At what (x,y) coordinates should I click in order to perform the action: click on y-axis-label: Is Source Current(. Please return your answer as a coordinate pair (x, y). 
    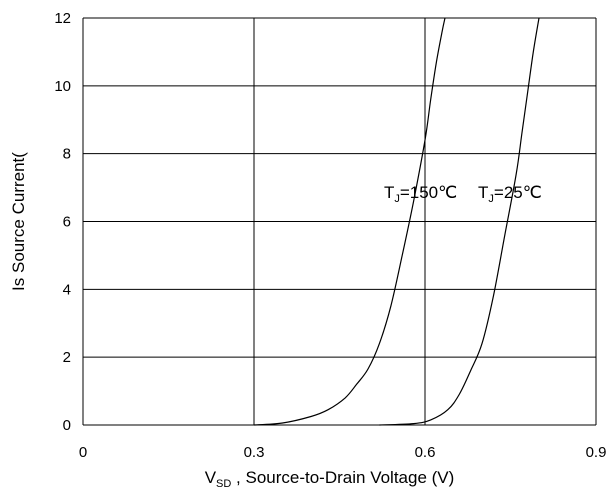
    Looking at the image, I should click on (18, 221).